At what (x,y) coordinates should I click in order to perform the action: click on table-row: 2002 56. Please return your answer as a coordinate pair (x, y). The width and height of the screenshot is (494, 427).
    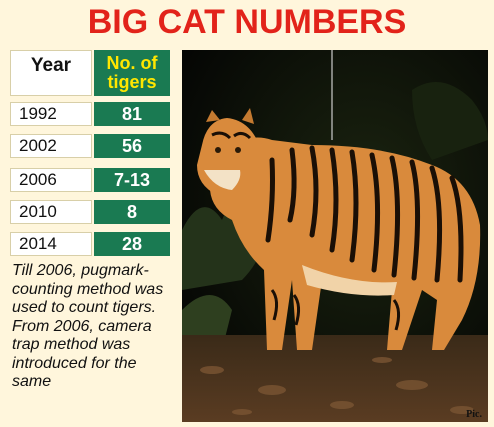
    Looking at the image, I should click on (90, 146).